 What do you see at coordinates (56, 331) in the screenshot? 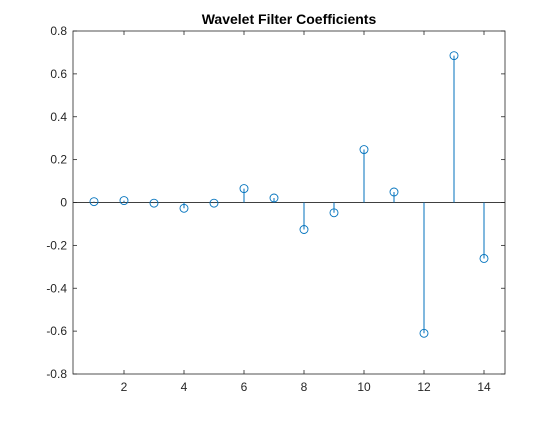
I see `y-tick-label: -0.6` at bounding box center [56, 331].